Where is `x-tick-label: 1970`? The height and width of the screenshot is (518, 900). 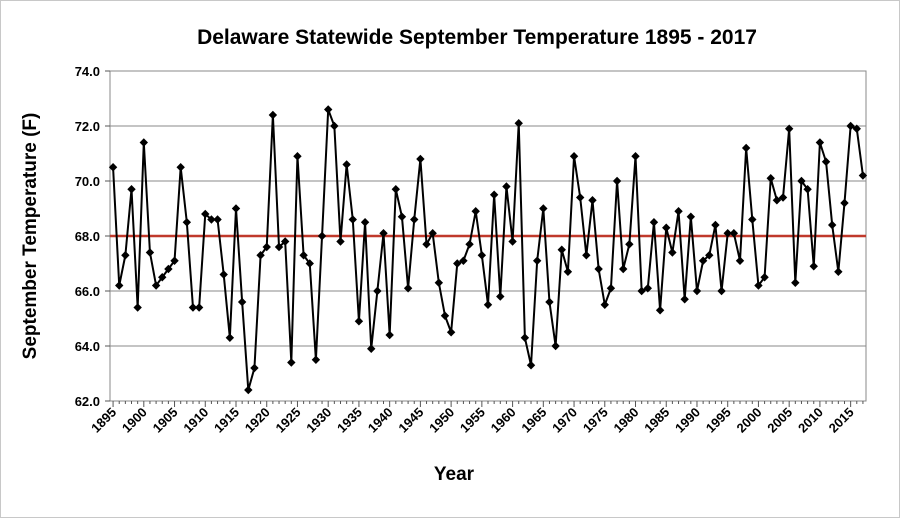
x-tick-label: 1970 is located at coordinates (564, 420).